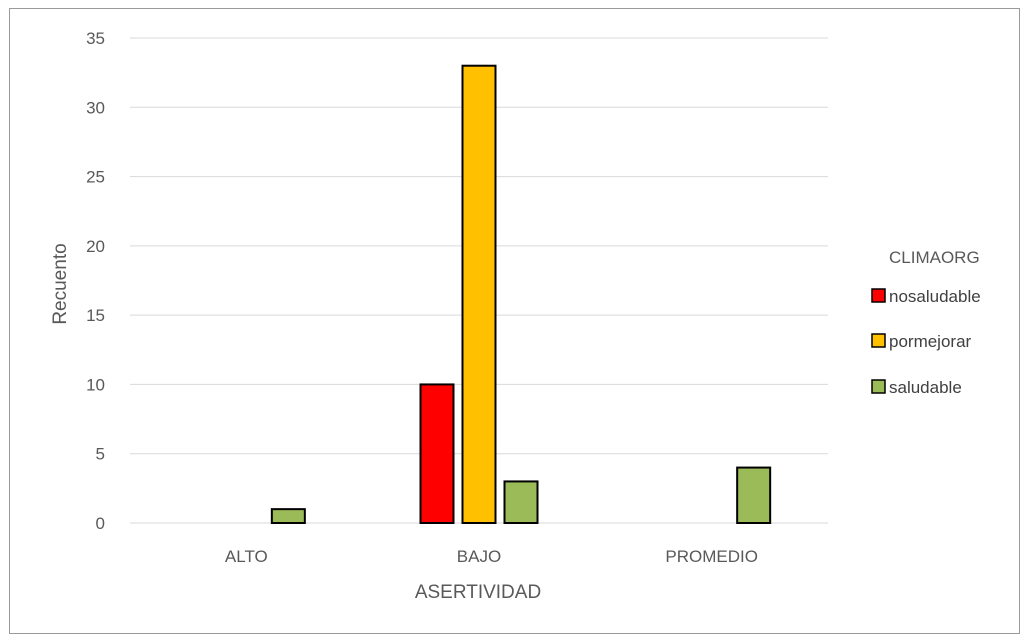 This screenshot has height=637, width=1023. What do you see at coordinates (935, 296) in the screenshot?
I see `legend-label-nosaludable: nosaludable` at bounding box center [935, 296].